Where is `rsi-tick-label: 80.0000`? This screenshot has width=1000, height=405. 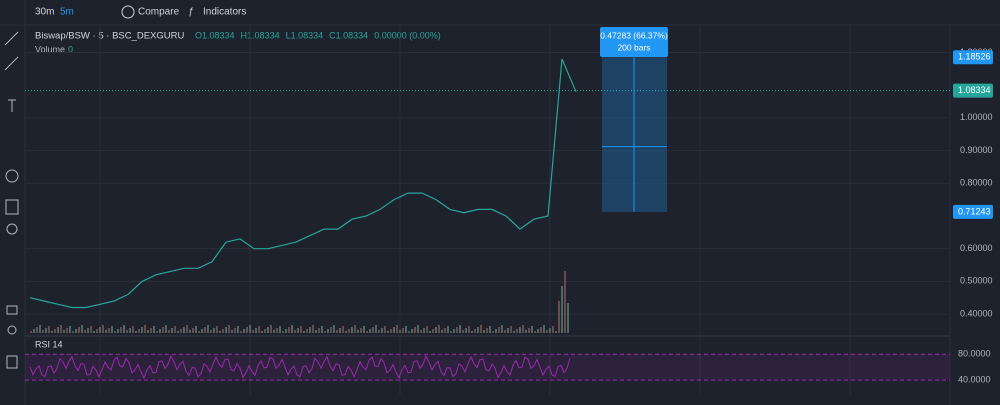
rsi-tick-label: 80.0000 is located at coordinates (974, 354).